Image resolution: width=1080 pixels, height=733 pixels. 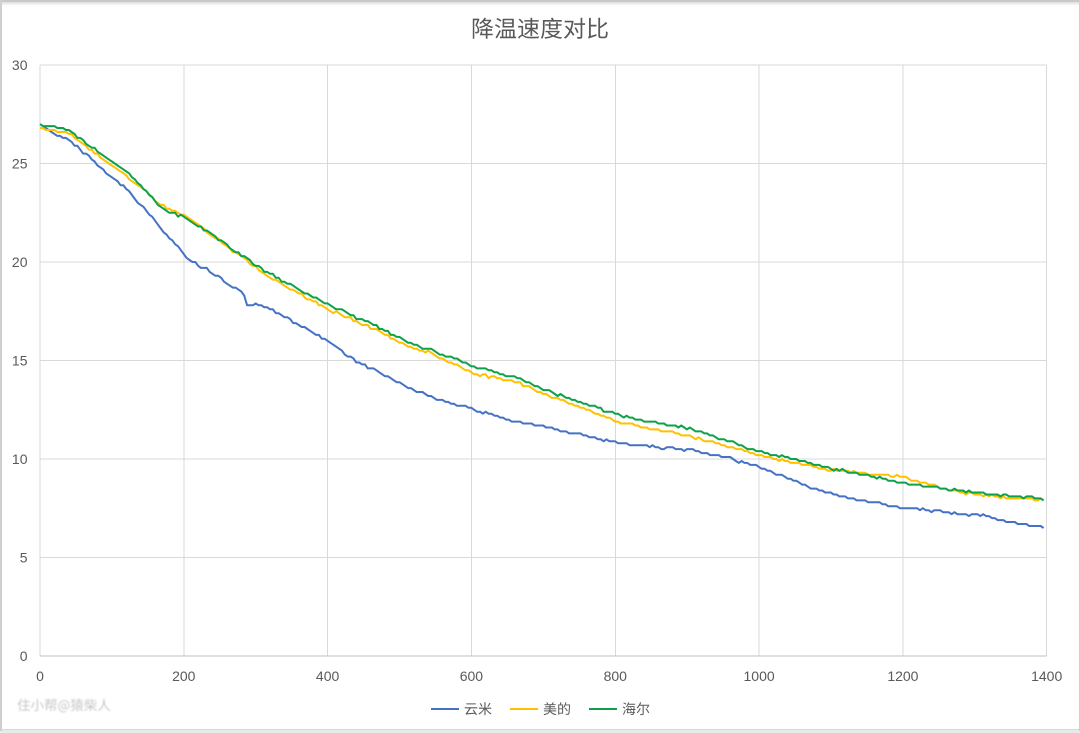 I want to click on svg-text: 20, so click(x=20, y=262).